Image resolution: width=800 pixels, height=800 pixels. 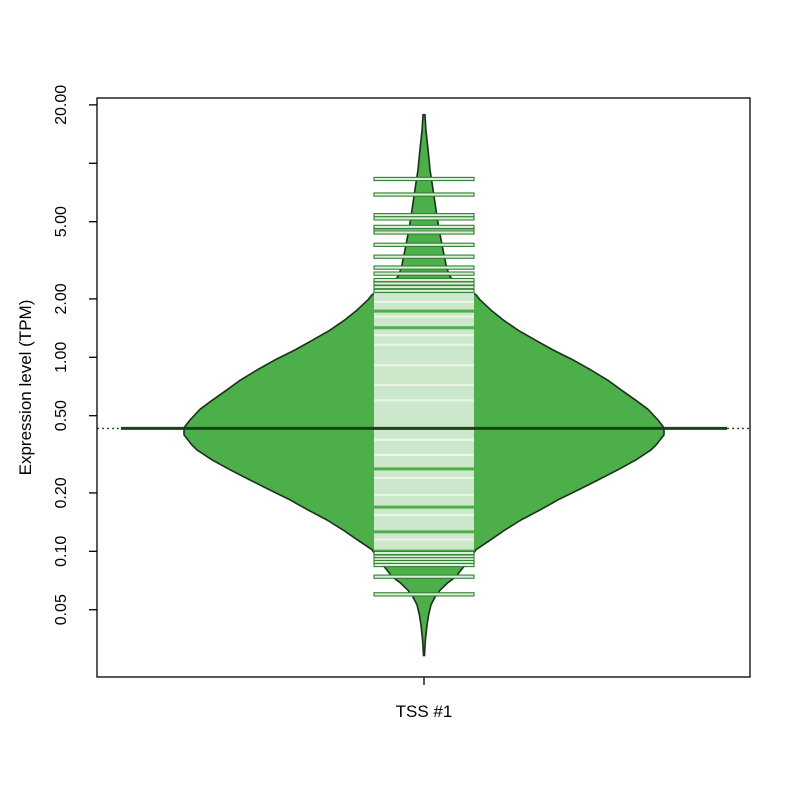 I want to click on y-tick-label: 0.10, so click(x=61, y=551).